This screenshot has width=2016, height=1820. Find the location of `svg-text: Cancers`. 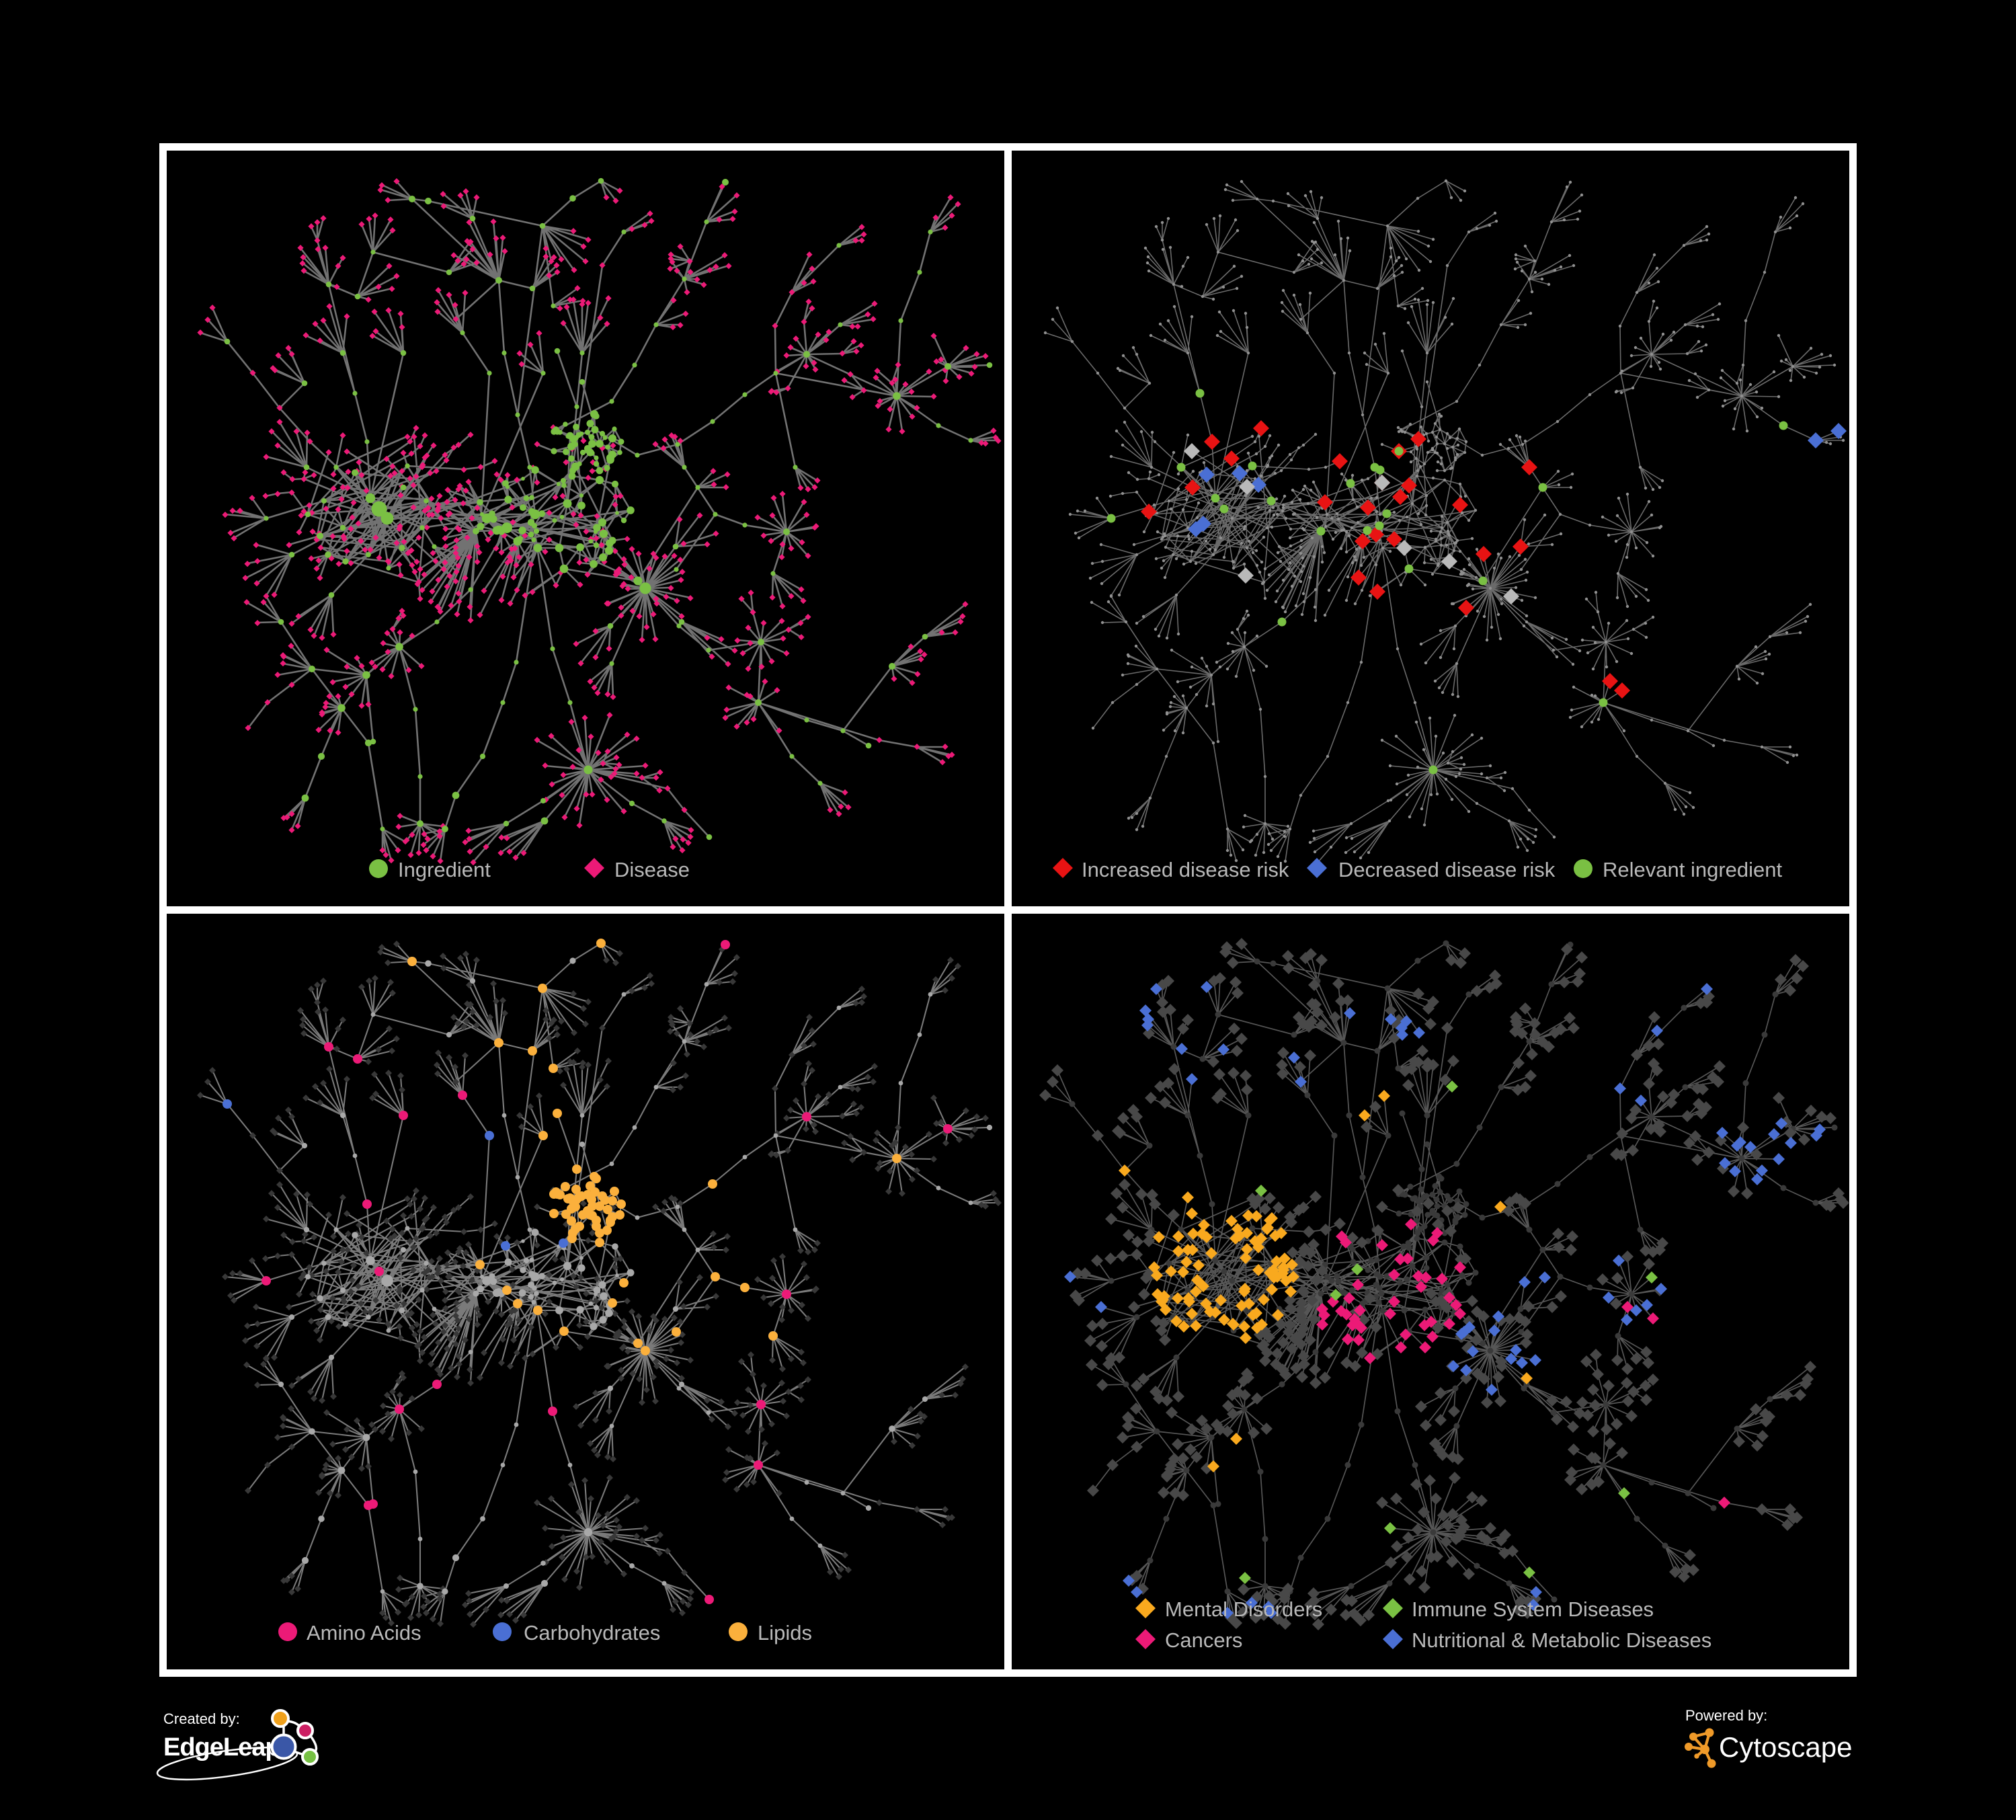

svg-text: Cancers is located at coordinates (1203, 1640).